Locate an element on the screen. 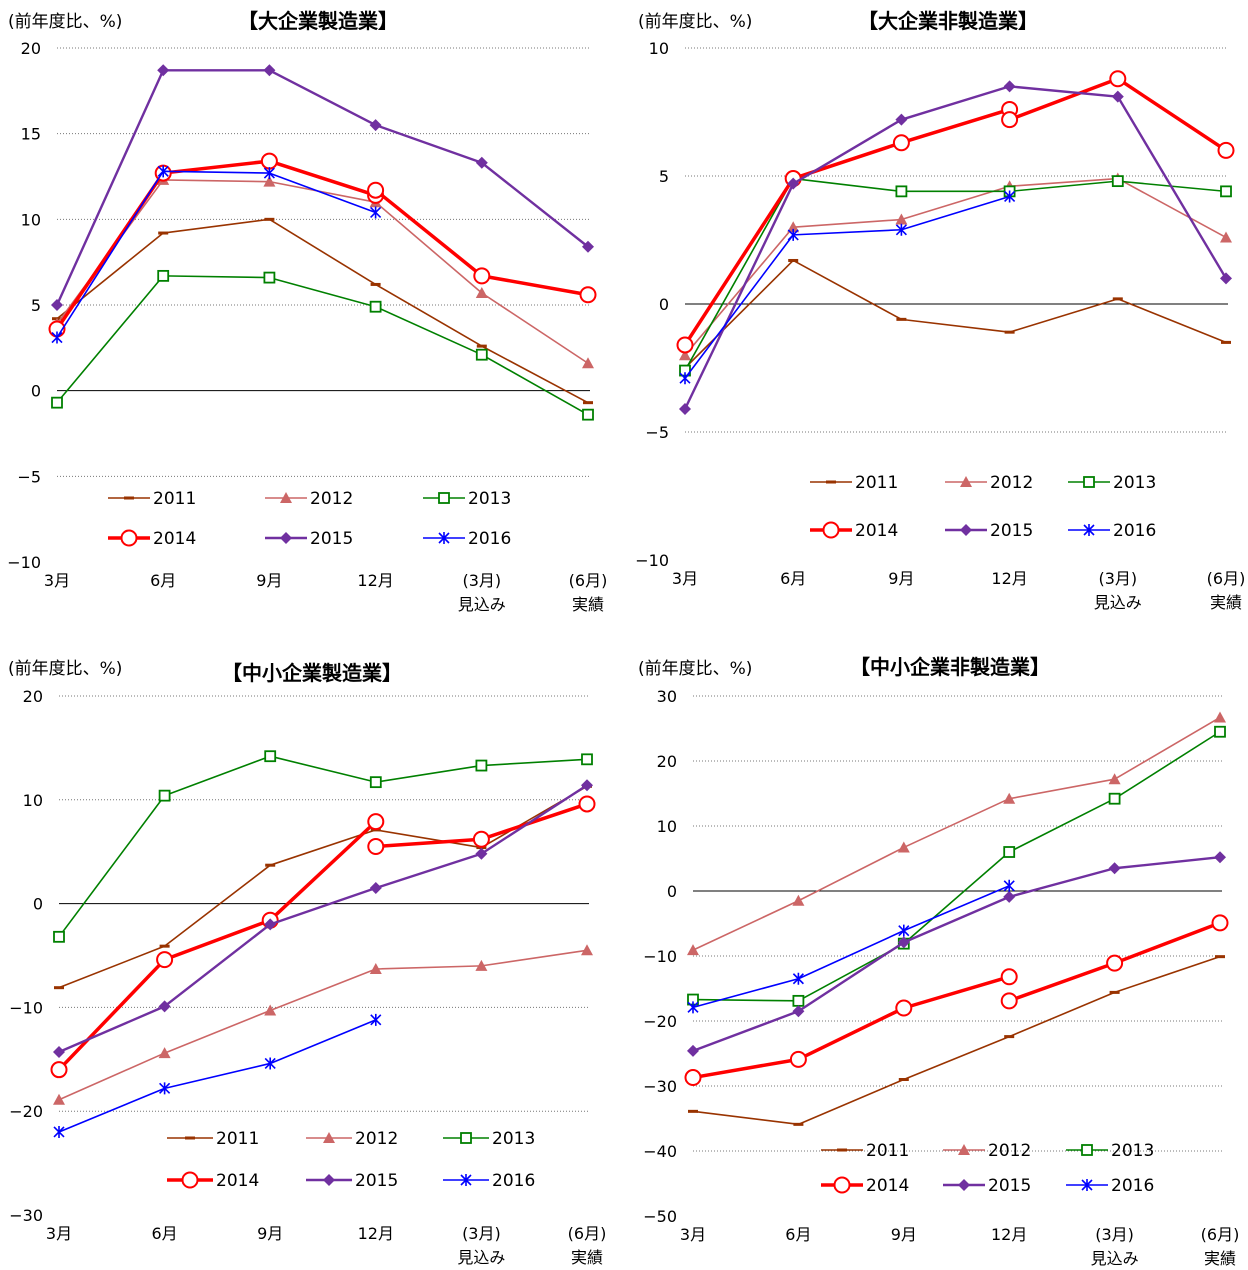 This screenshot has height=1270, width=1248. legend-item-2013: 2013 is located at coordinates (489, 1139).